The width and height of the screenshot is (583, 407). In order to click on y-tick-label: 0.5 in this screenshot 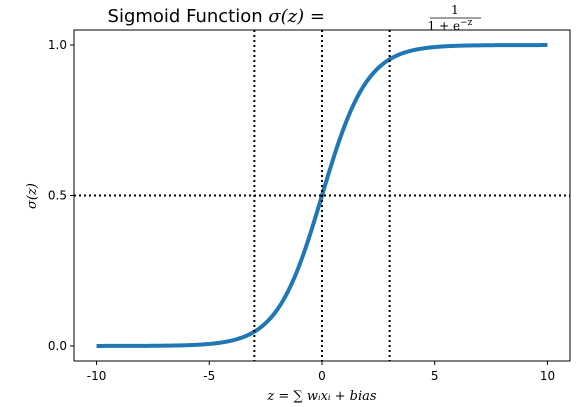, I will do `click(57, 196)`.